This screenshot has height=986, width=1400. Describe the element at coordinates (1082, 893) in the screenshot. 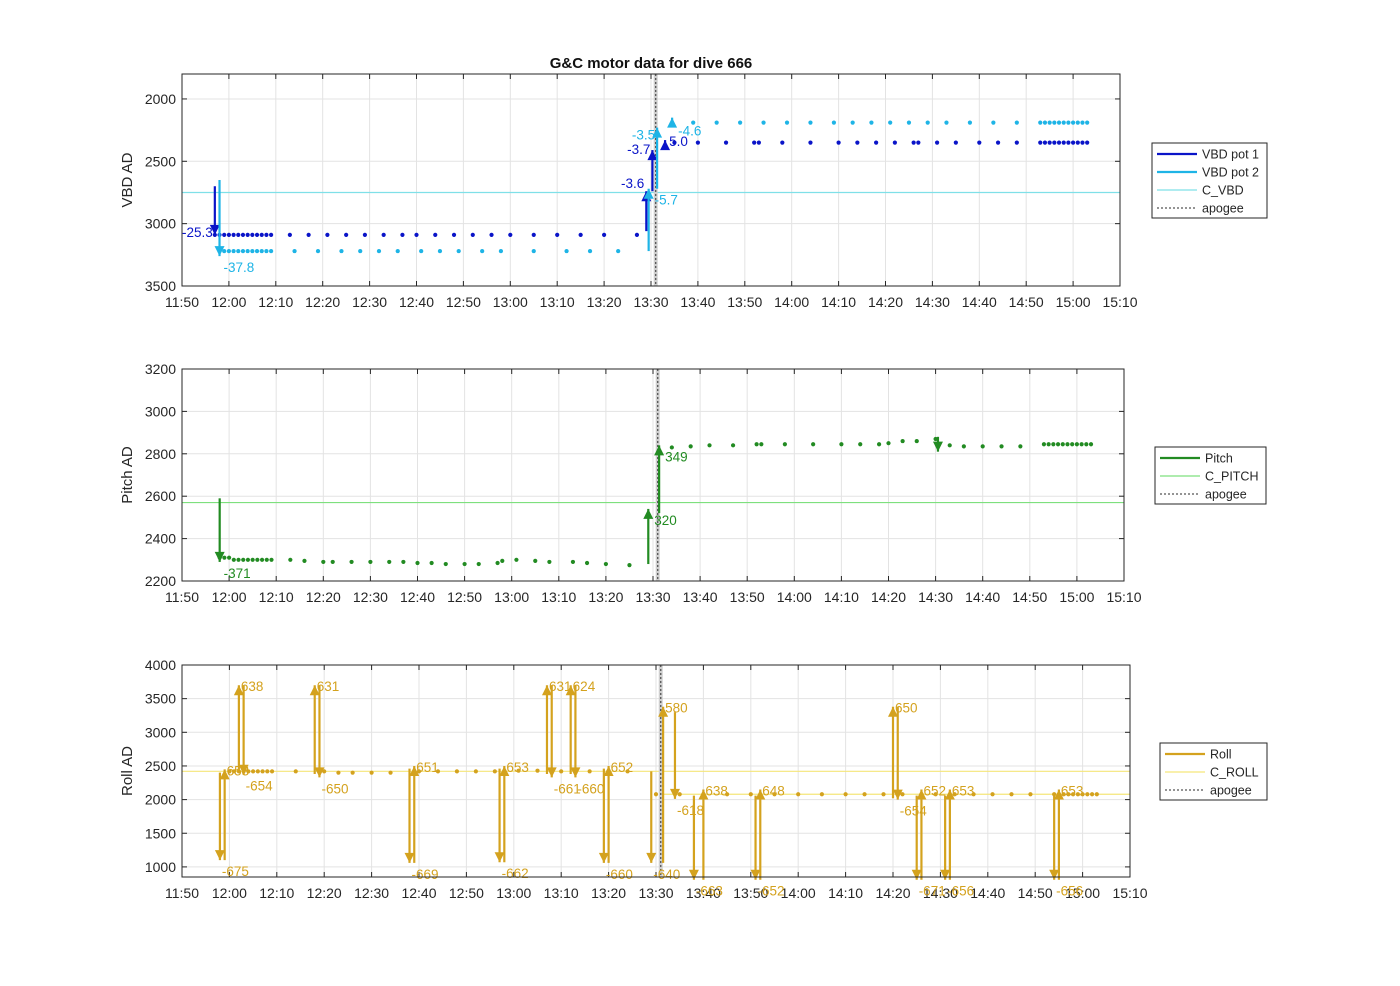

I see `roll-x-tick-label: 15:00` at that location.